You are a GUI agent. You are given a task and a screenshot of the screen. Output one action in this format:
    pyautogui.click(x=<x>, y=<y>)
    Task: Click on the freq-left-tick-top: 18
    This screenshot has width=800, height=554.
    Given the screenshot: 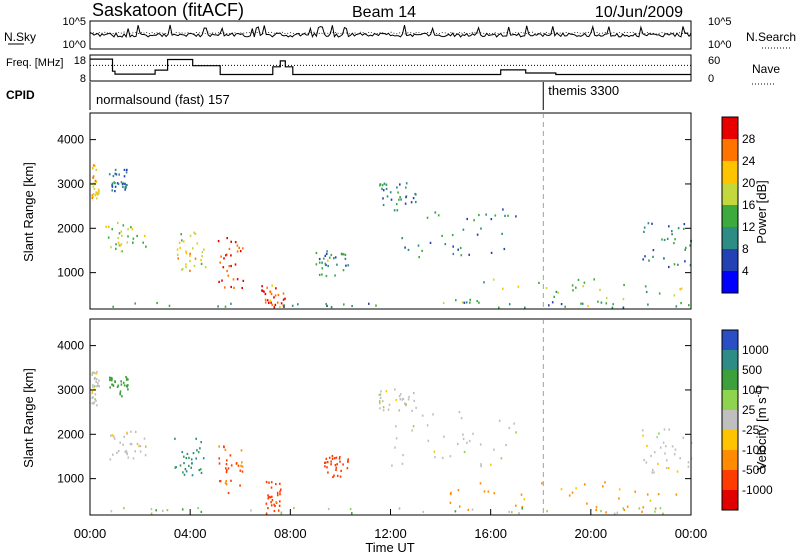 What is the action you would take?
    pyautogui.click(x=80, y=61)
    